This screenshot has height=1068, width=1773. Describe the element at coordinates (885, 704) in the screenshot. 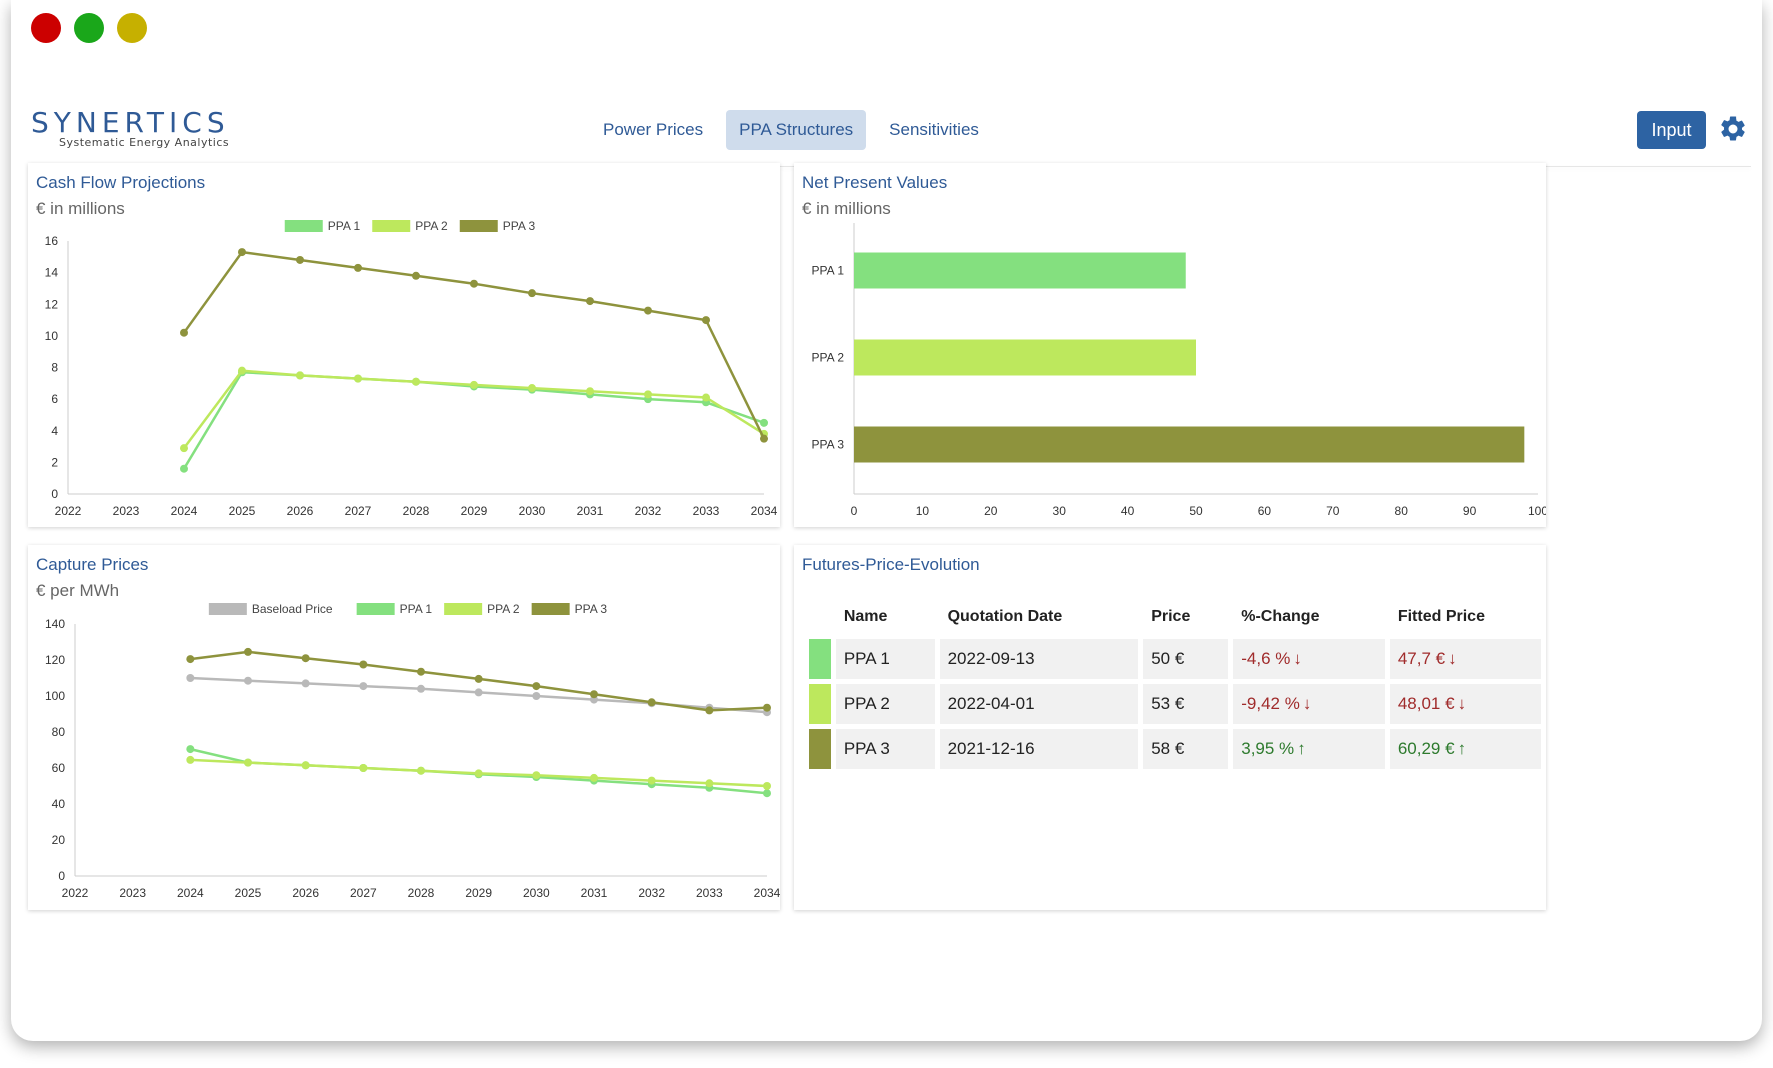

I see `row-name: PPA 2` at that location.